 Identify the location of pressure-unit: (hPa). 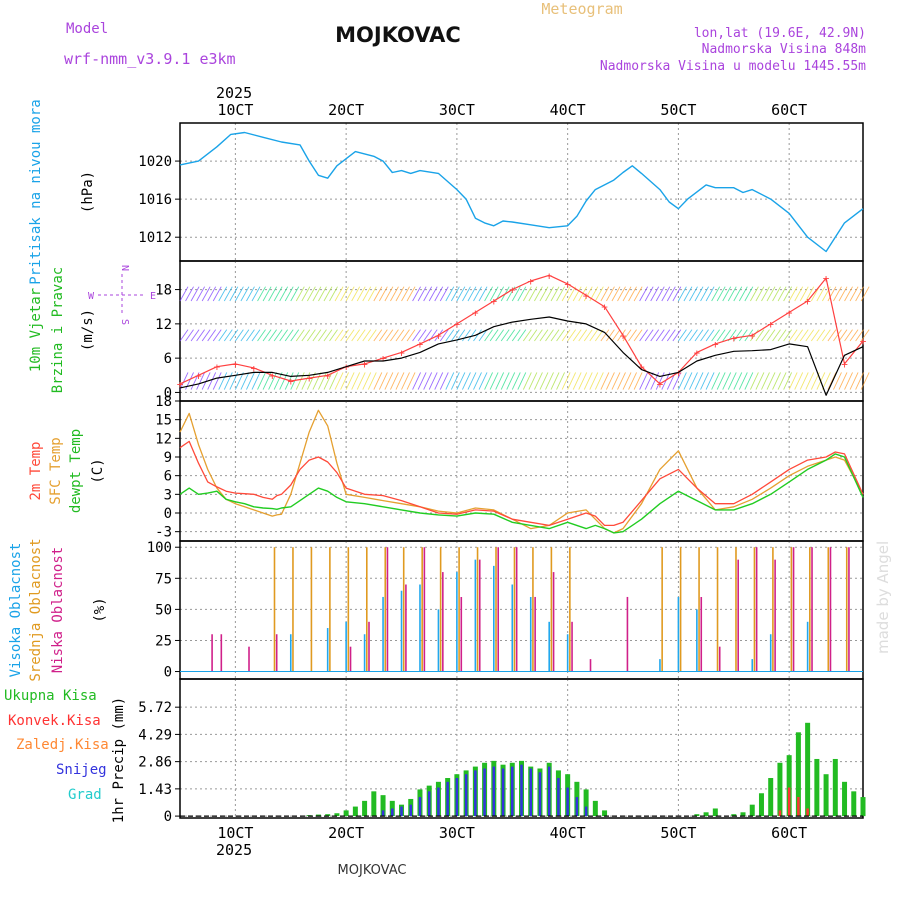
(88, 192).